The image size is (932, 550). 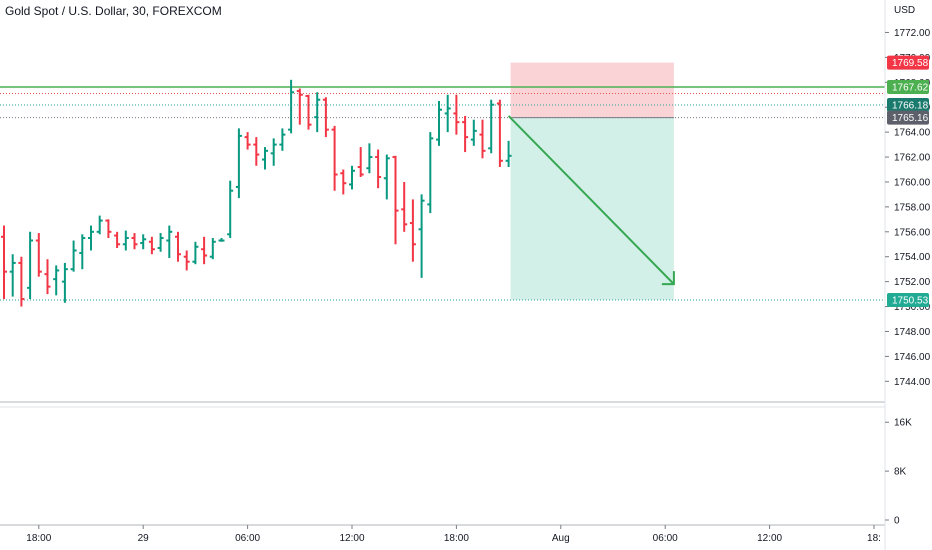 What do you see at coordinates (912, 182) in the screenshot?
I see `price-tick-label: 1760.00` at bounding box center [912, 182].